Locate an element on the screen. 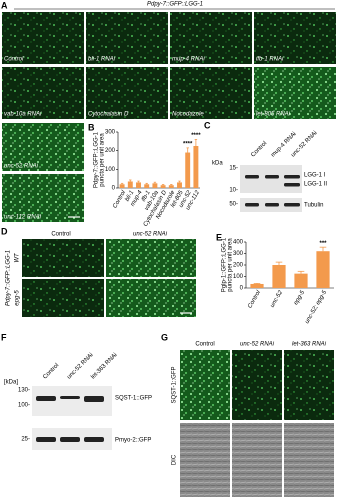 The width and height of the screenshot is (338, 500). image-label: let-805 RNAi is located at coordinates (273, 115).